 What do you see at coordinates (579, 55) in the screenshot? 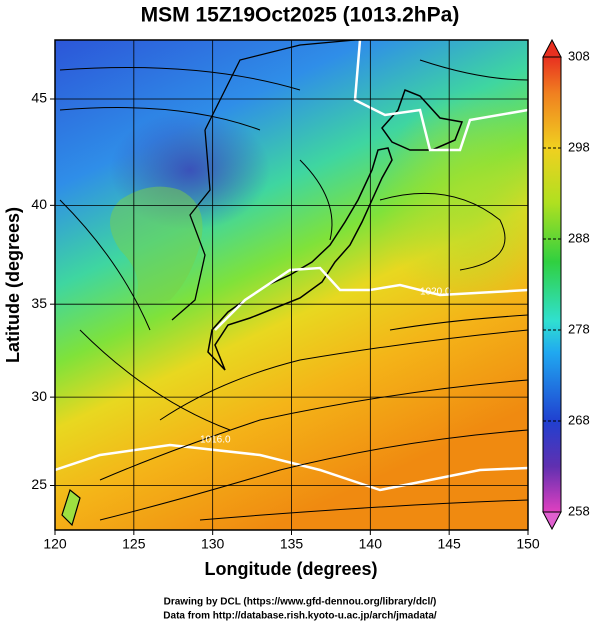
I see `colorbar-tick-label: 308` at bounding box center [579, 55].